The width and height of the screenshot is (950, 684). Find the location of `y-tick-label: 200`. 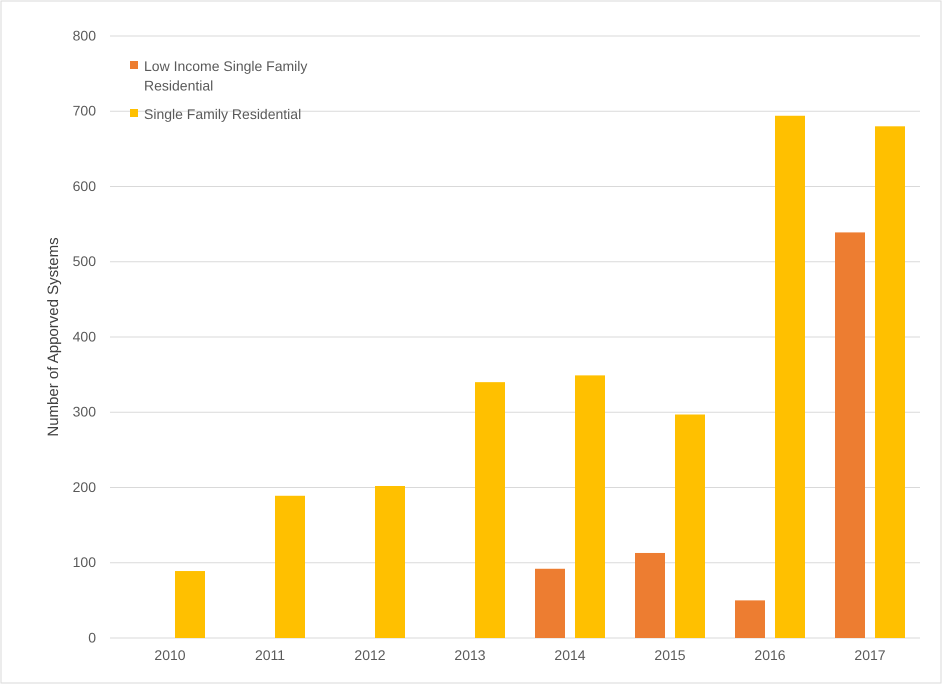

y-tick-label: 200 is located at coordinates (84, 486).